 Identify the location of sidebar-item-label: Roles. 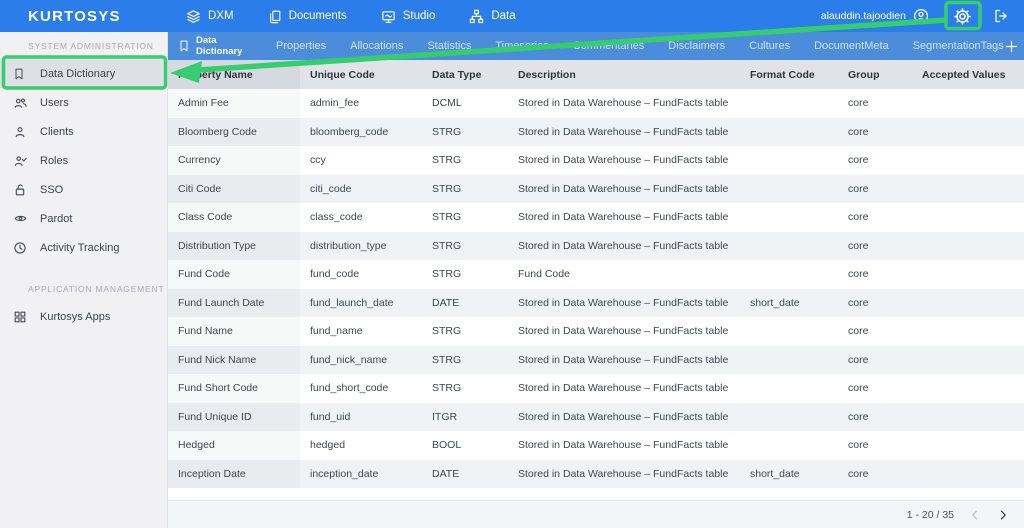
(54, 160).